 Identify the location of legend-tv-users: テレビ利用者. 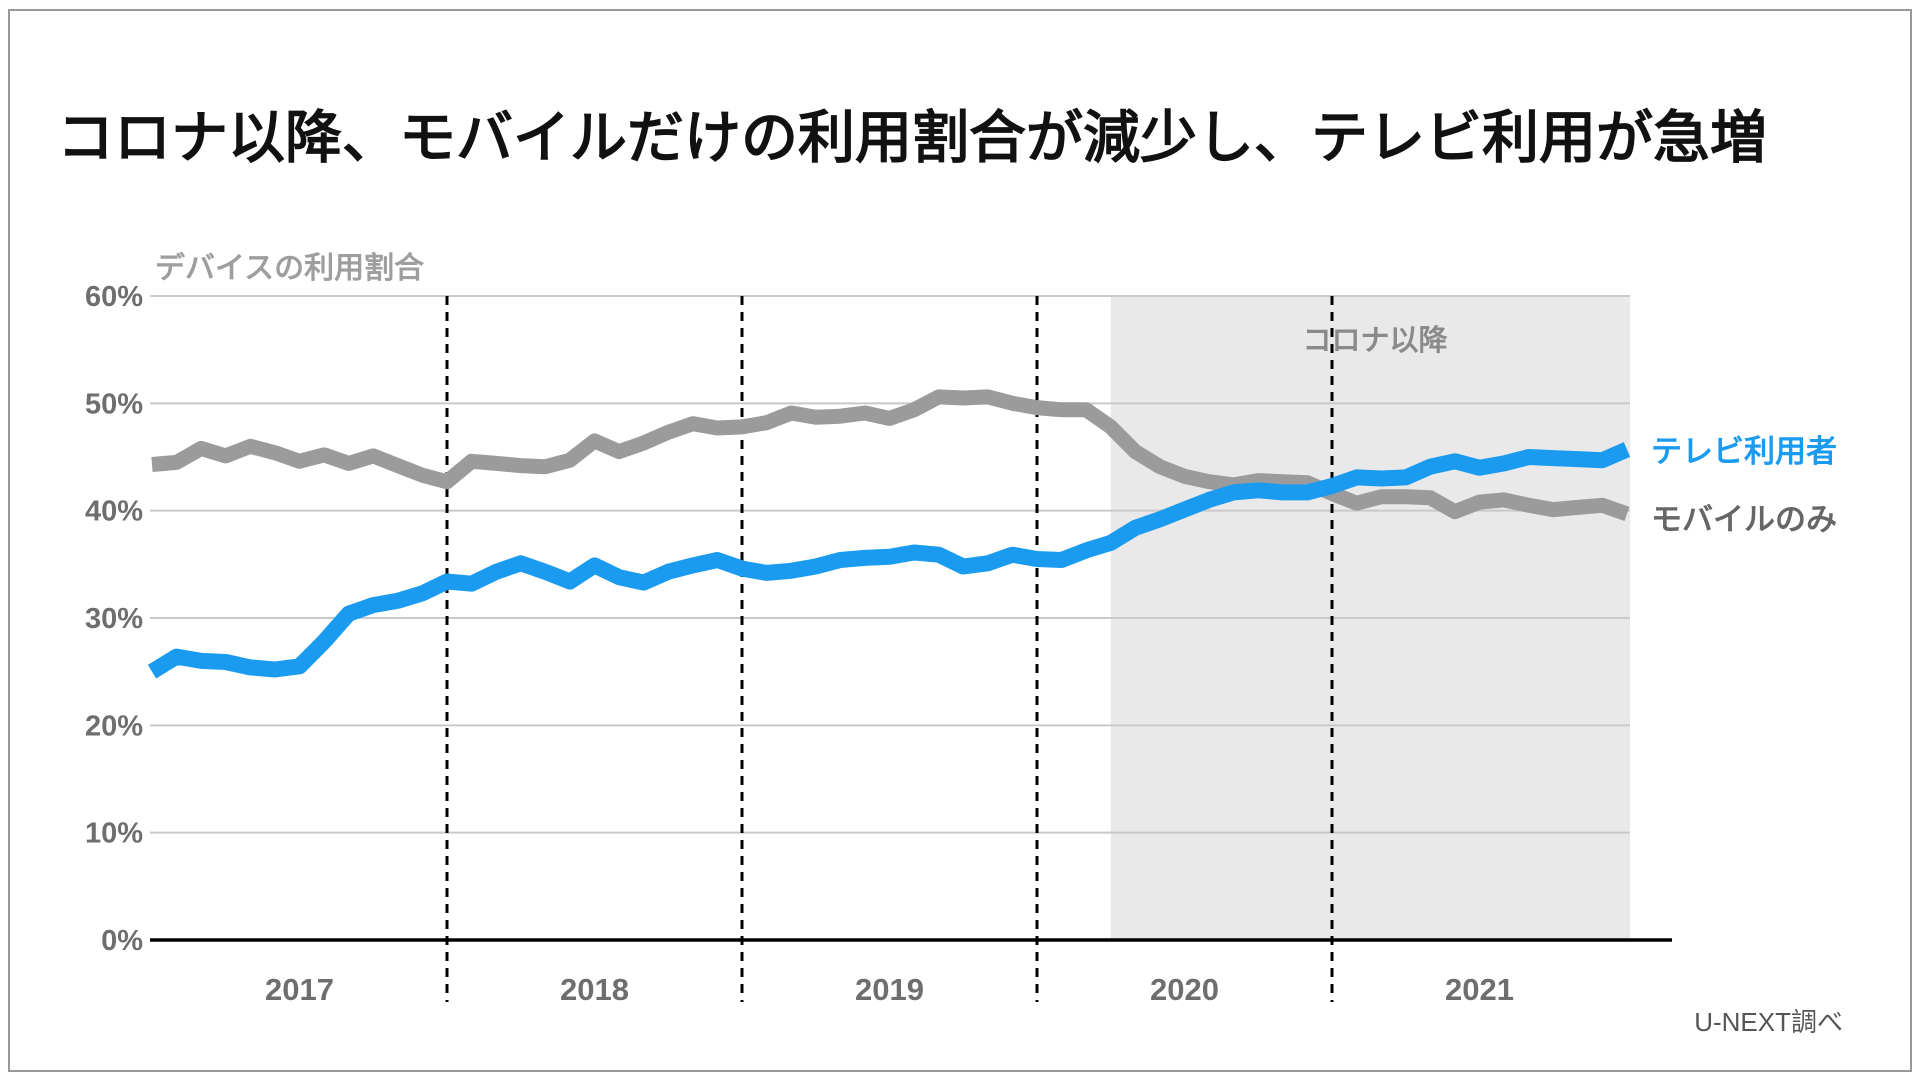
(1744, 451).